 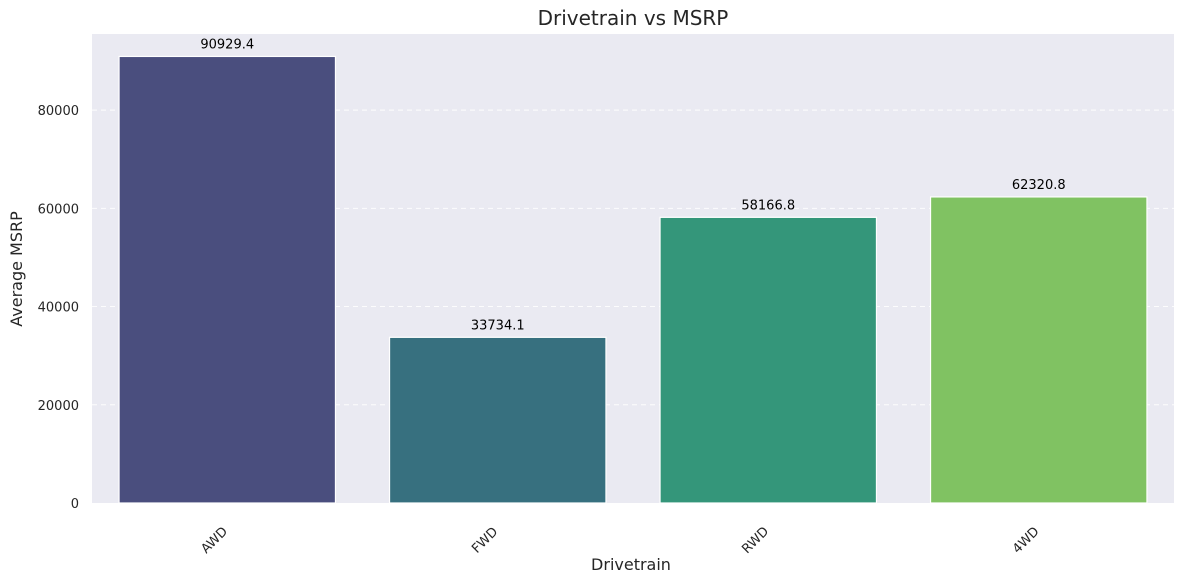 I want to click on bar-fwd, so click(x=497, y=420).